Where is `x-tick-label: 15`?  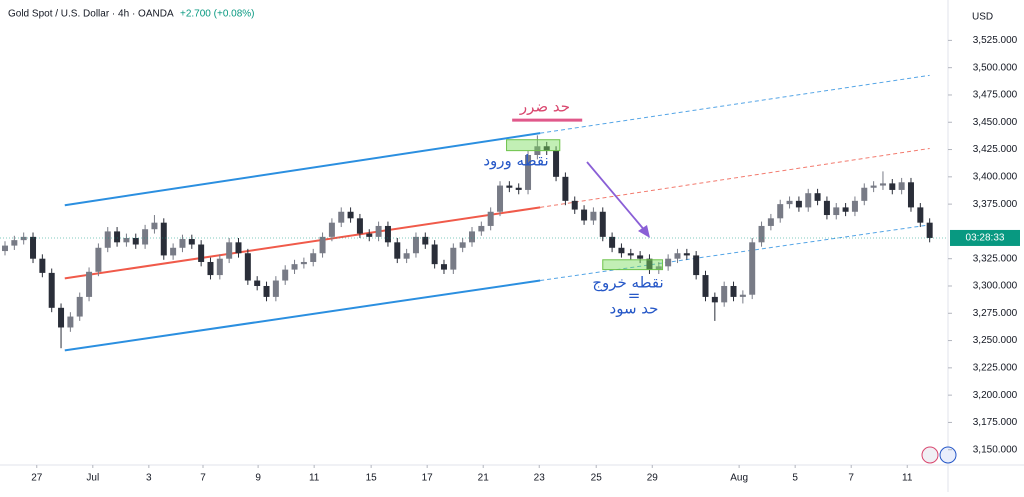
x-tick-label: 15 is located at coordinates (372, 478).